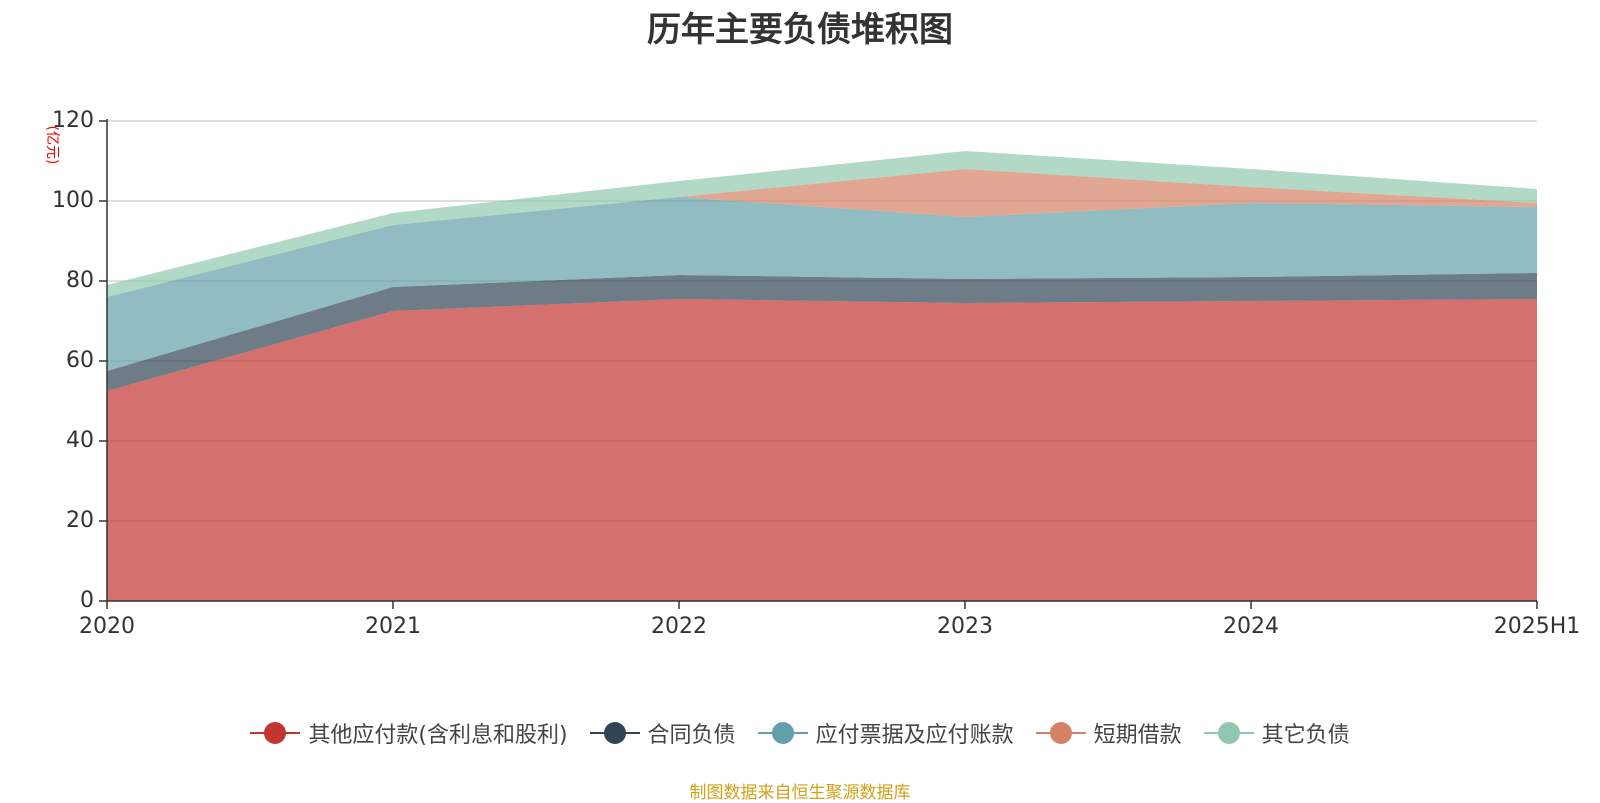 Image resolution: width=1600 pixels, height=803 pixels. I want to click on y-tick-label: 20, so click(80, 520).